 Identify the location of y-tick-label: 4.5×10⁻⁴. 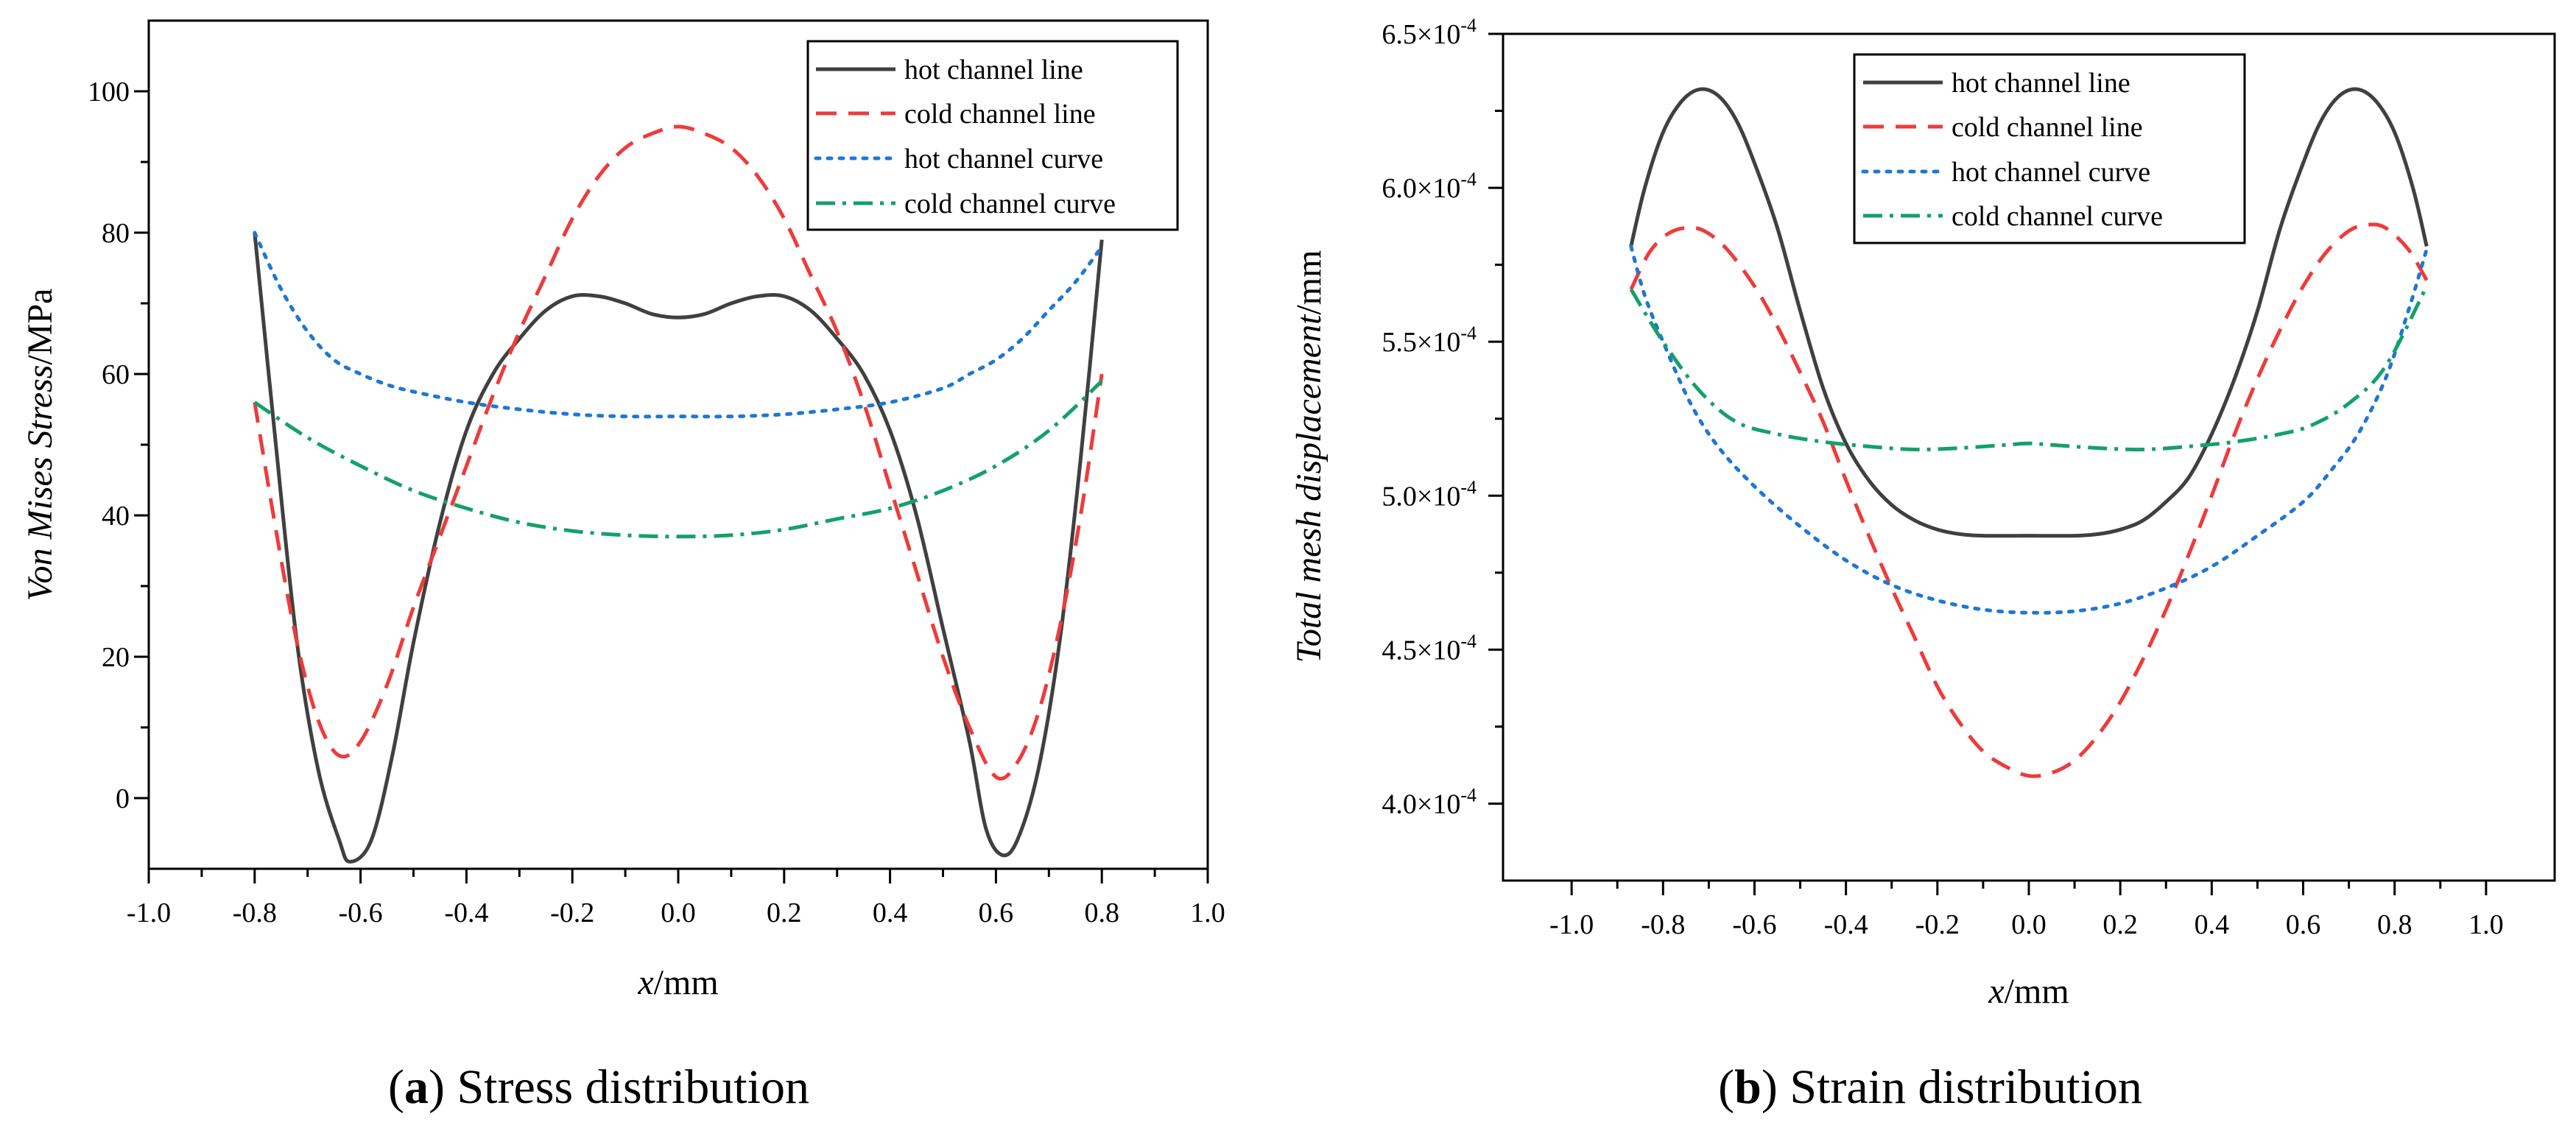
(1429, 648).